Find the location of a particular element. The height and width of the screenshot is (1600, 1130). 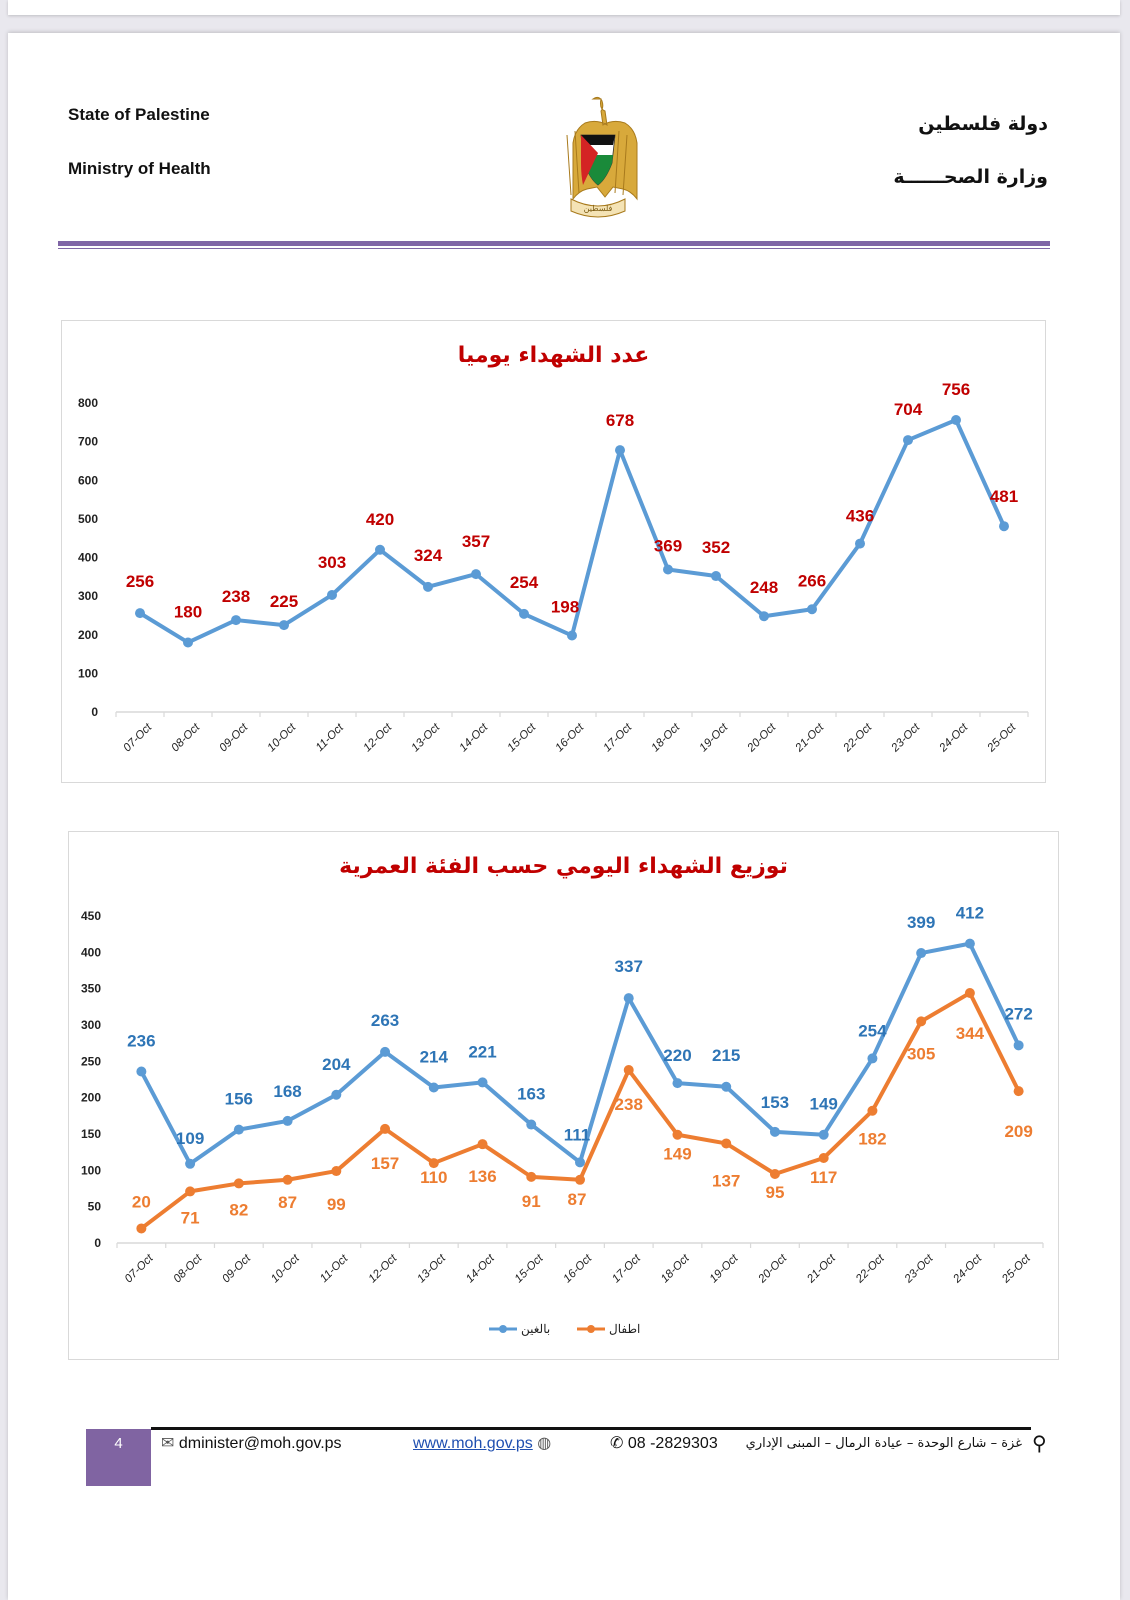

x-tick-label: 14-Oct is located at coordinates (480, 1268).